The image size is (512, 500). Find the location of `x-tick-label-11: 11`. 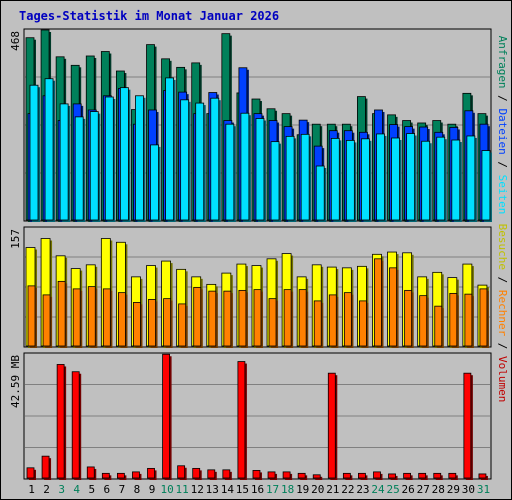

x-tick-label-11: 11 is located at coordinates (182, 489).